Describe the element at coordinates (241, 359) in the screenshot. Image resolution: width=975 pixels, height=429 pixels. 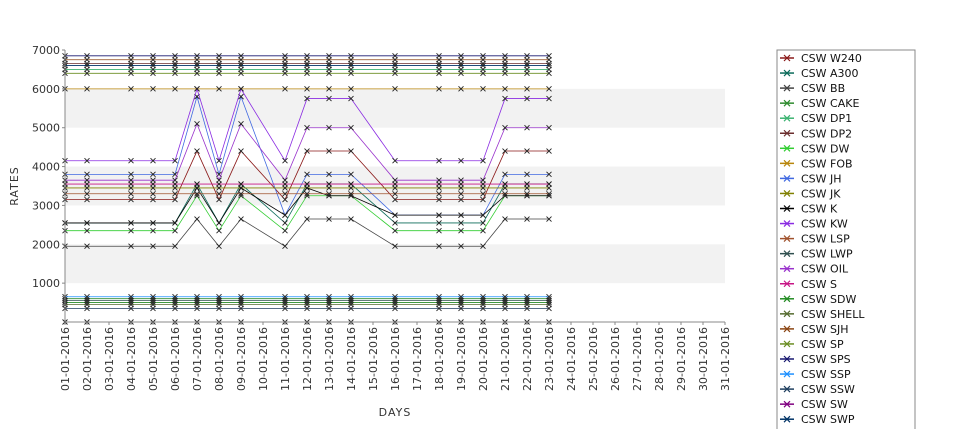
I see `x-tick-label: 09-01-2016` at that location.